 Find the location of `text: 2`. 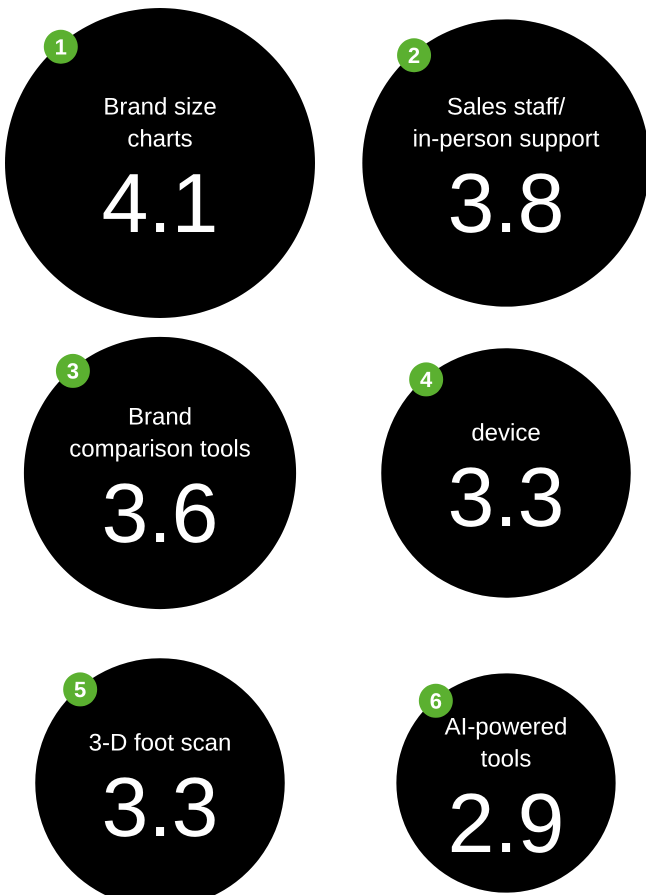

text: 2 is located at coordinates (414, 55).